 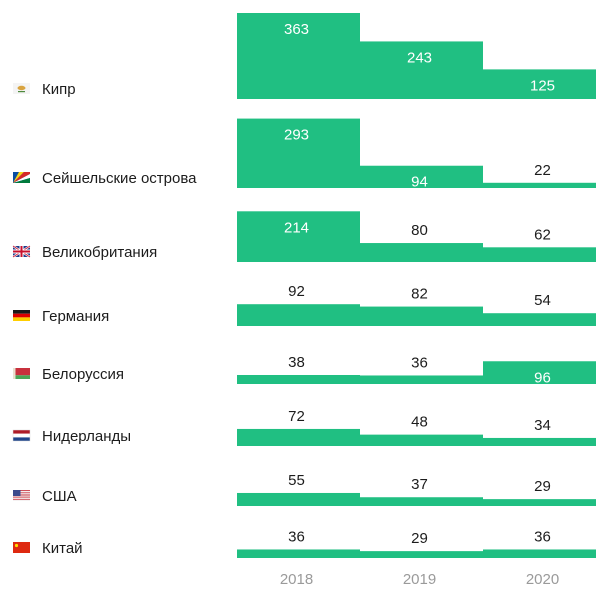 What do you see at coordinates (419, 422) in the screenshot?
I see `data-label: 48` at bounding box center [419, 422].